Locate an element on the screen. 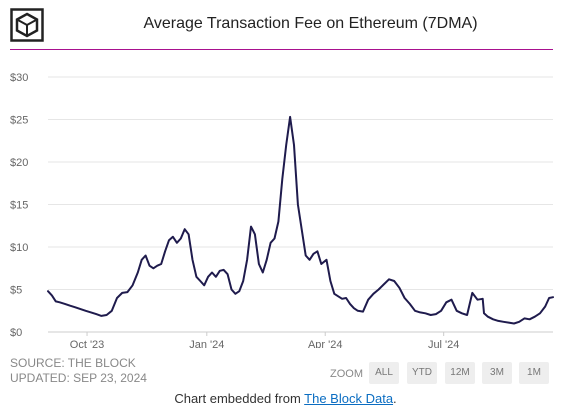 This screenshot has height=412, width=571. y-tick-label: $5 is located at coordinates (16, 291).